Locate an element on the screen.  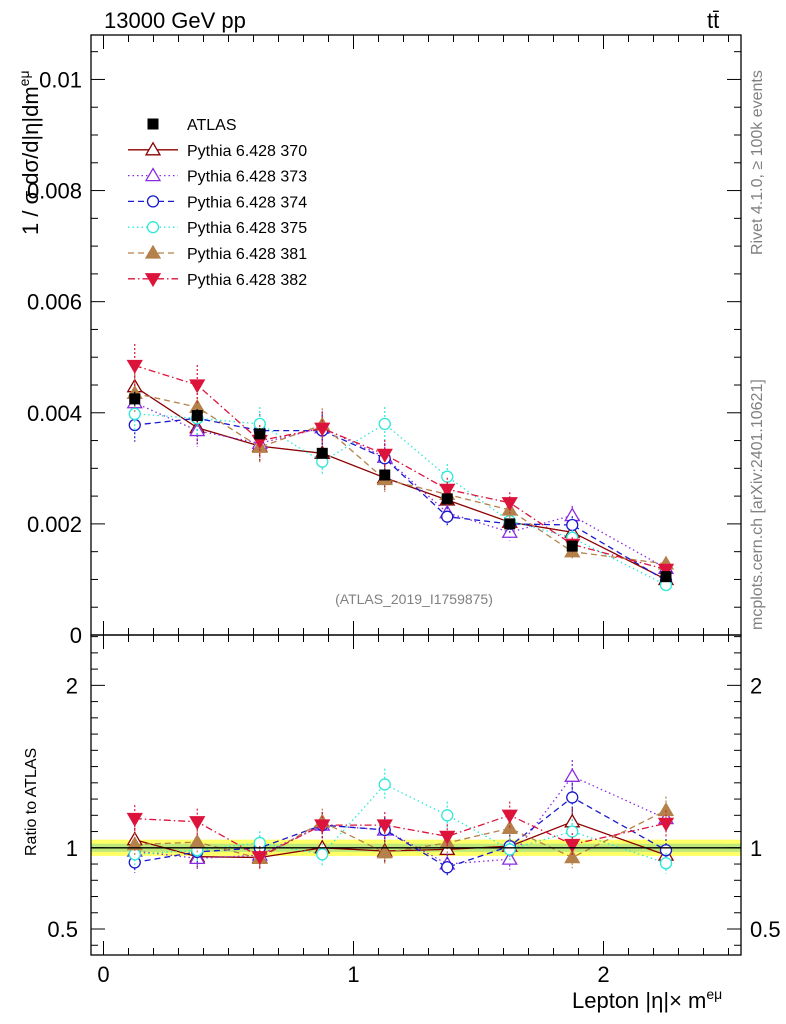
ratio-y-tick-label-right: 2 is located at coordinates (756, 685).